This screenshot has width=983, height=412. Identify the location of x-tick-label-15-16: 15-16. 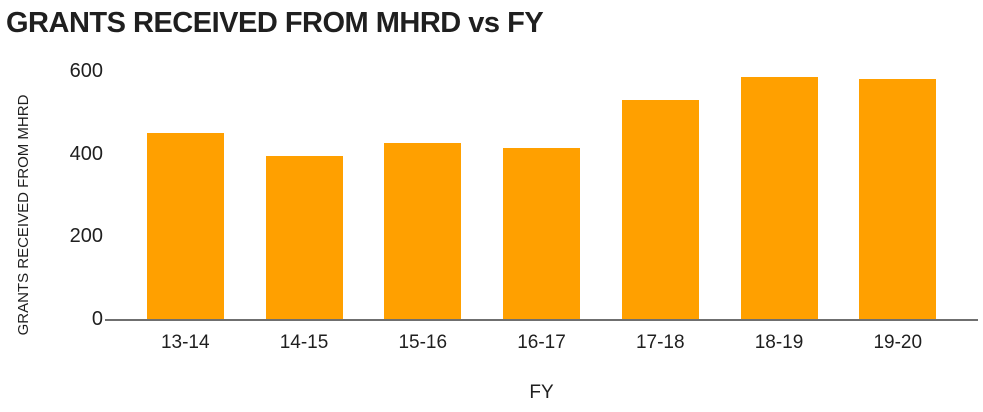
(423, 342).